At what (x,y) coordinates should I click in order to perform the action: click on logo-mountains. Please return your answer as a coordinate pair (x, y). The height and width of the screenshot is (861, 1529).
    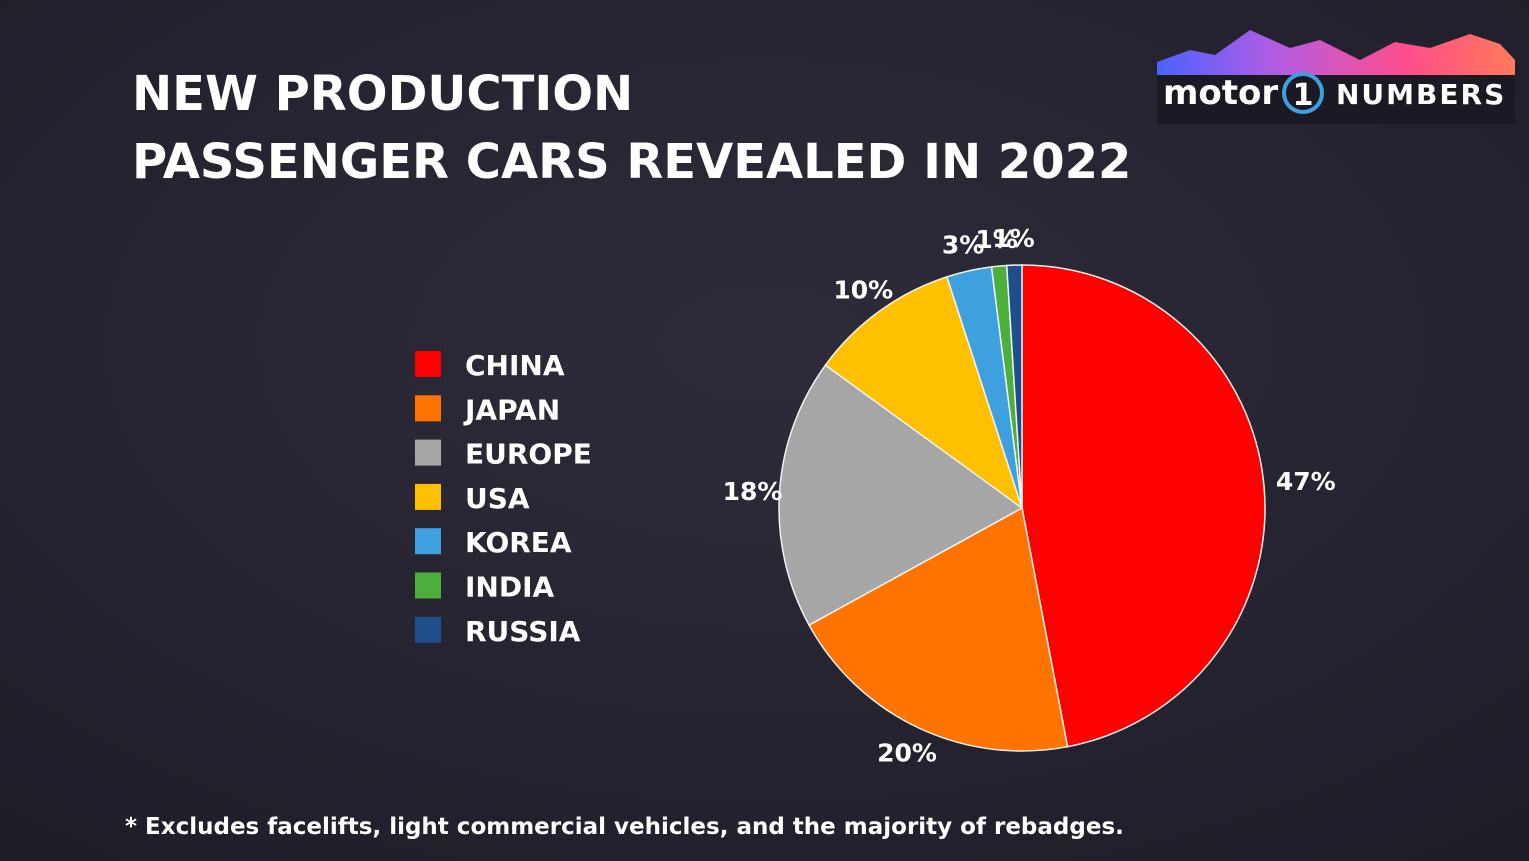
    Looking at the image, I should click on (1336, 52).